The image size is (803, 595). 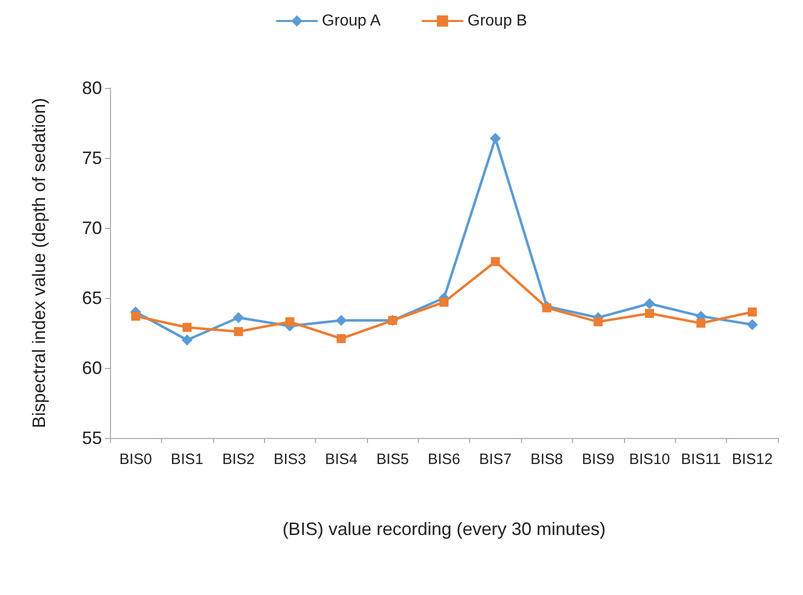 I want to click on x-tick-label: BIS7, so click(x=495, y=459).